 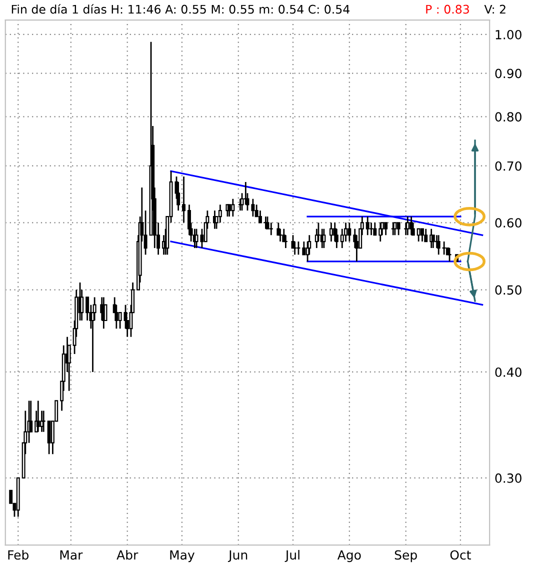 I want to click on y-tick-label: 0.40, so click(x=508, y=372).